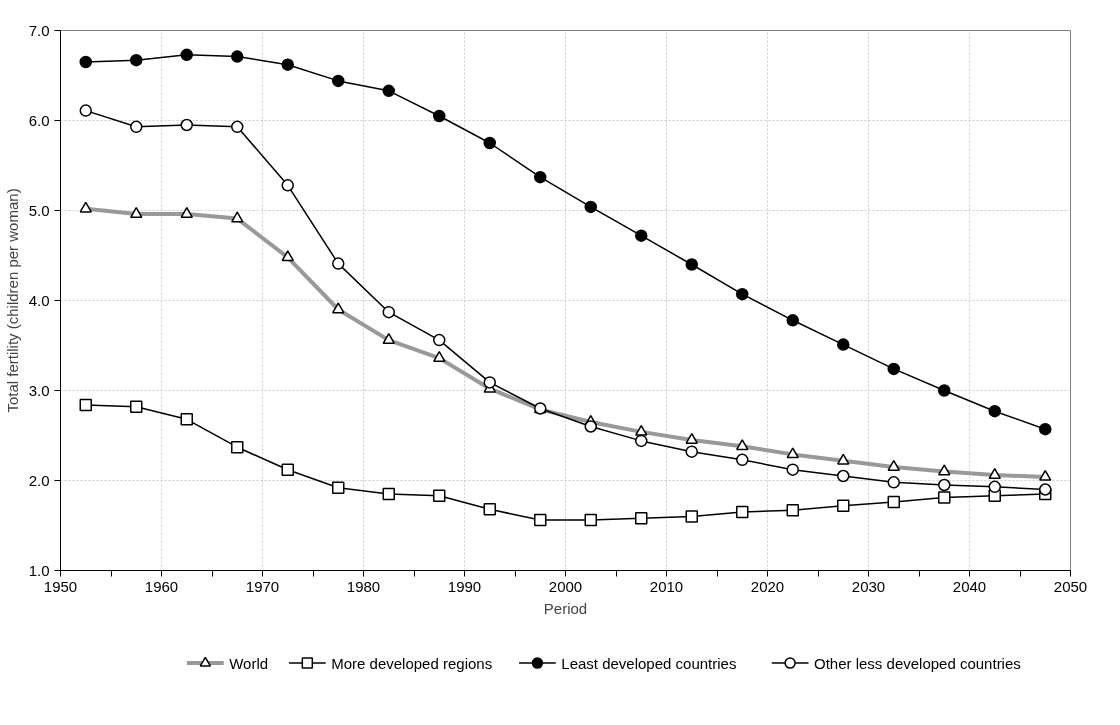 Image resolution: width=1120 pixels, height=725 pixels. Describe the element at coordinates (868, 586) in the screenshot. I see `x-tick-label: 2030` at that location.